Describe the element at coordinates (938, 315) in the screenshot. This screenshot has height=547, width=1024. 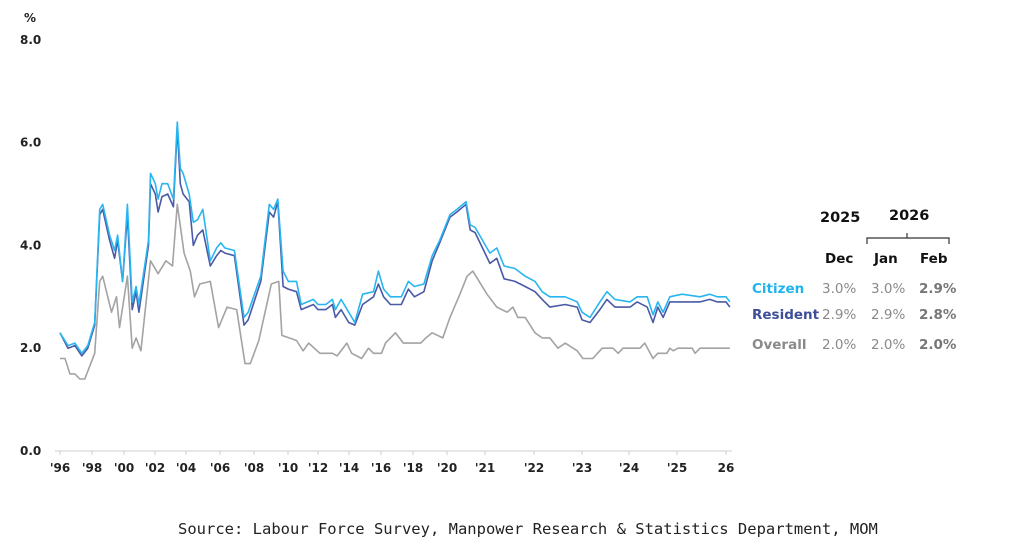
I see `table-value: 2.8%` at that location.